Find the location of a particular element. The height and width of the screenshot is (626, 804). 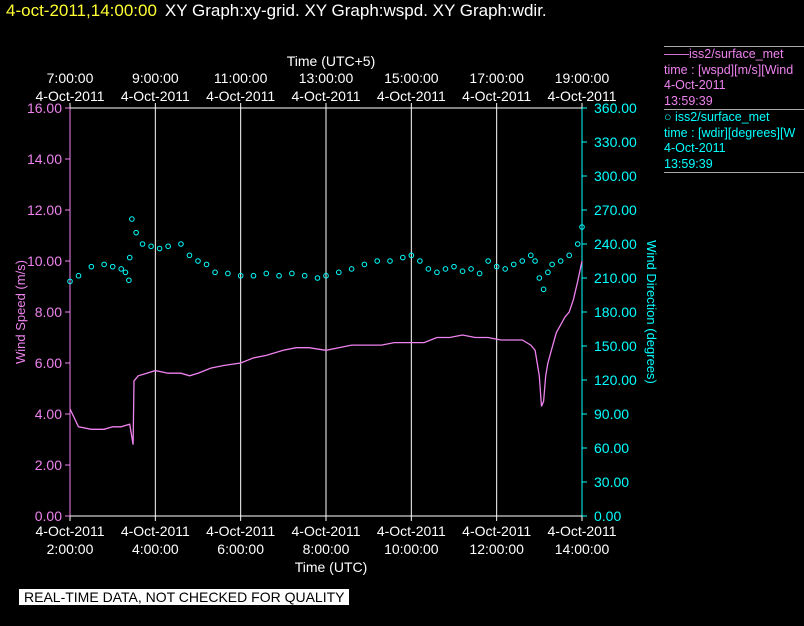

y-right-tick-label: 330.00 is located at coordinates (615, 142).